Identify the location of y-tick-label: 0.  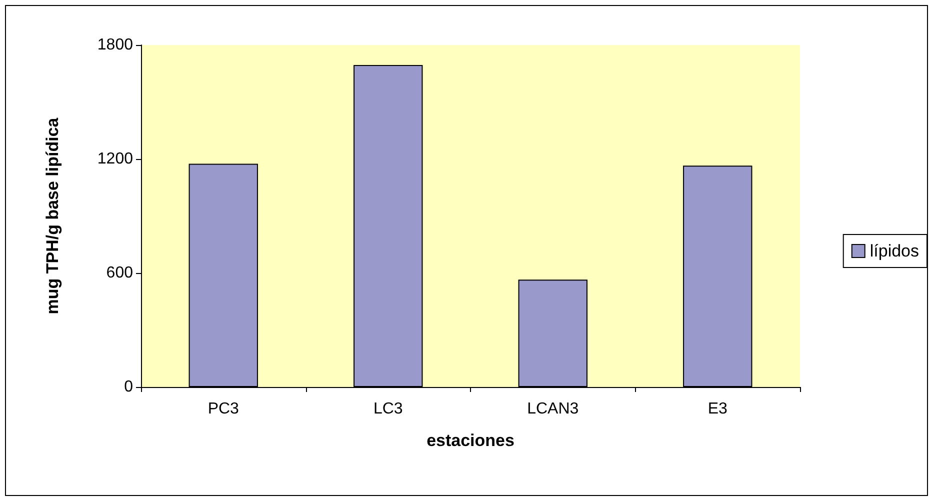
(129, 387).